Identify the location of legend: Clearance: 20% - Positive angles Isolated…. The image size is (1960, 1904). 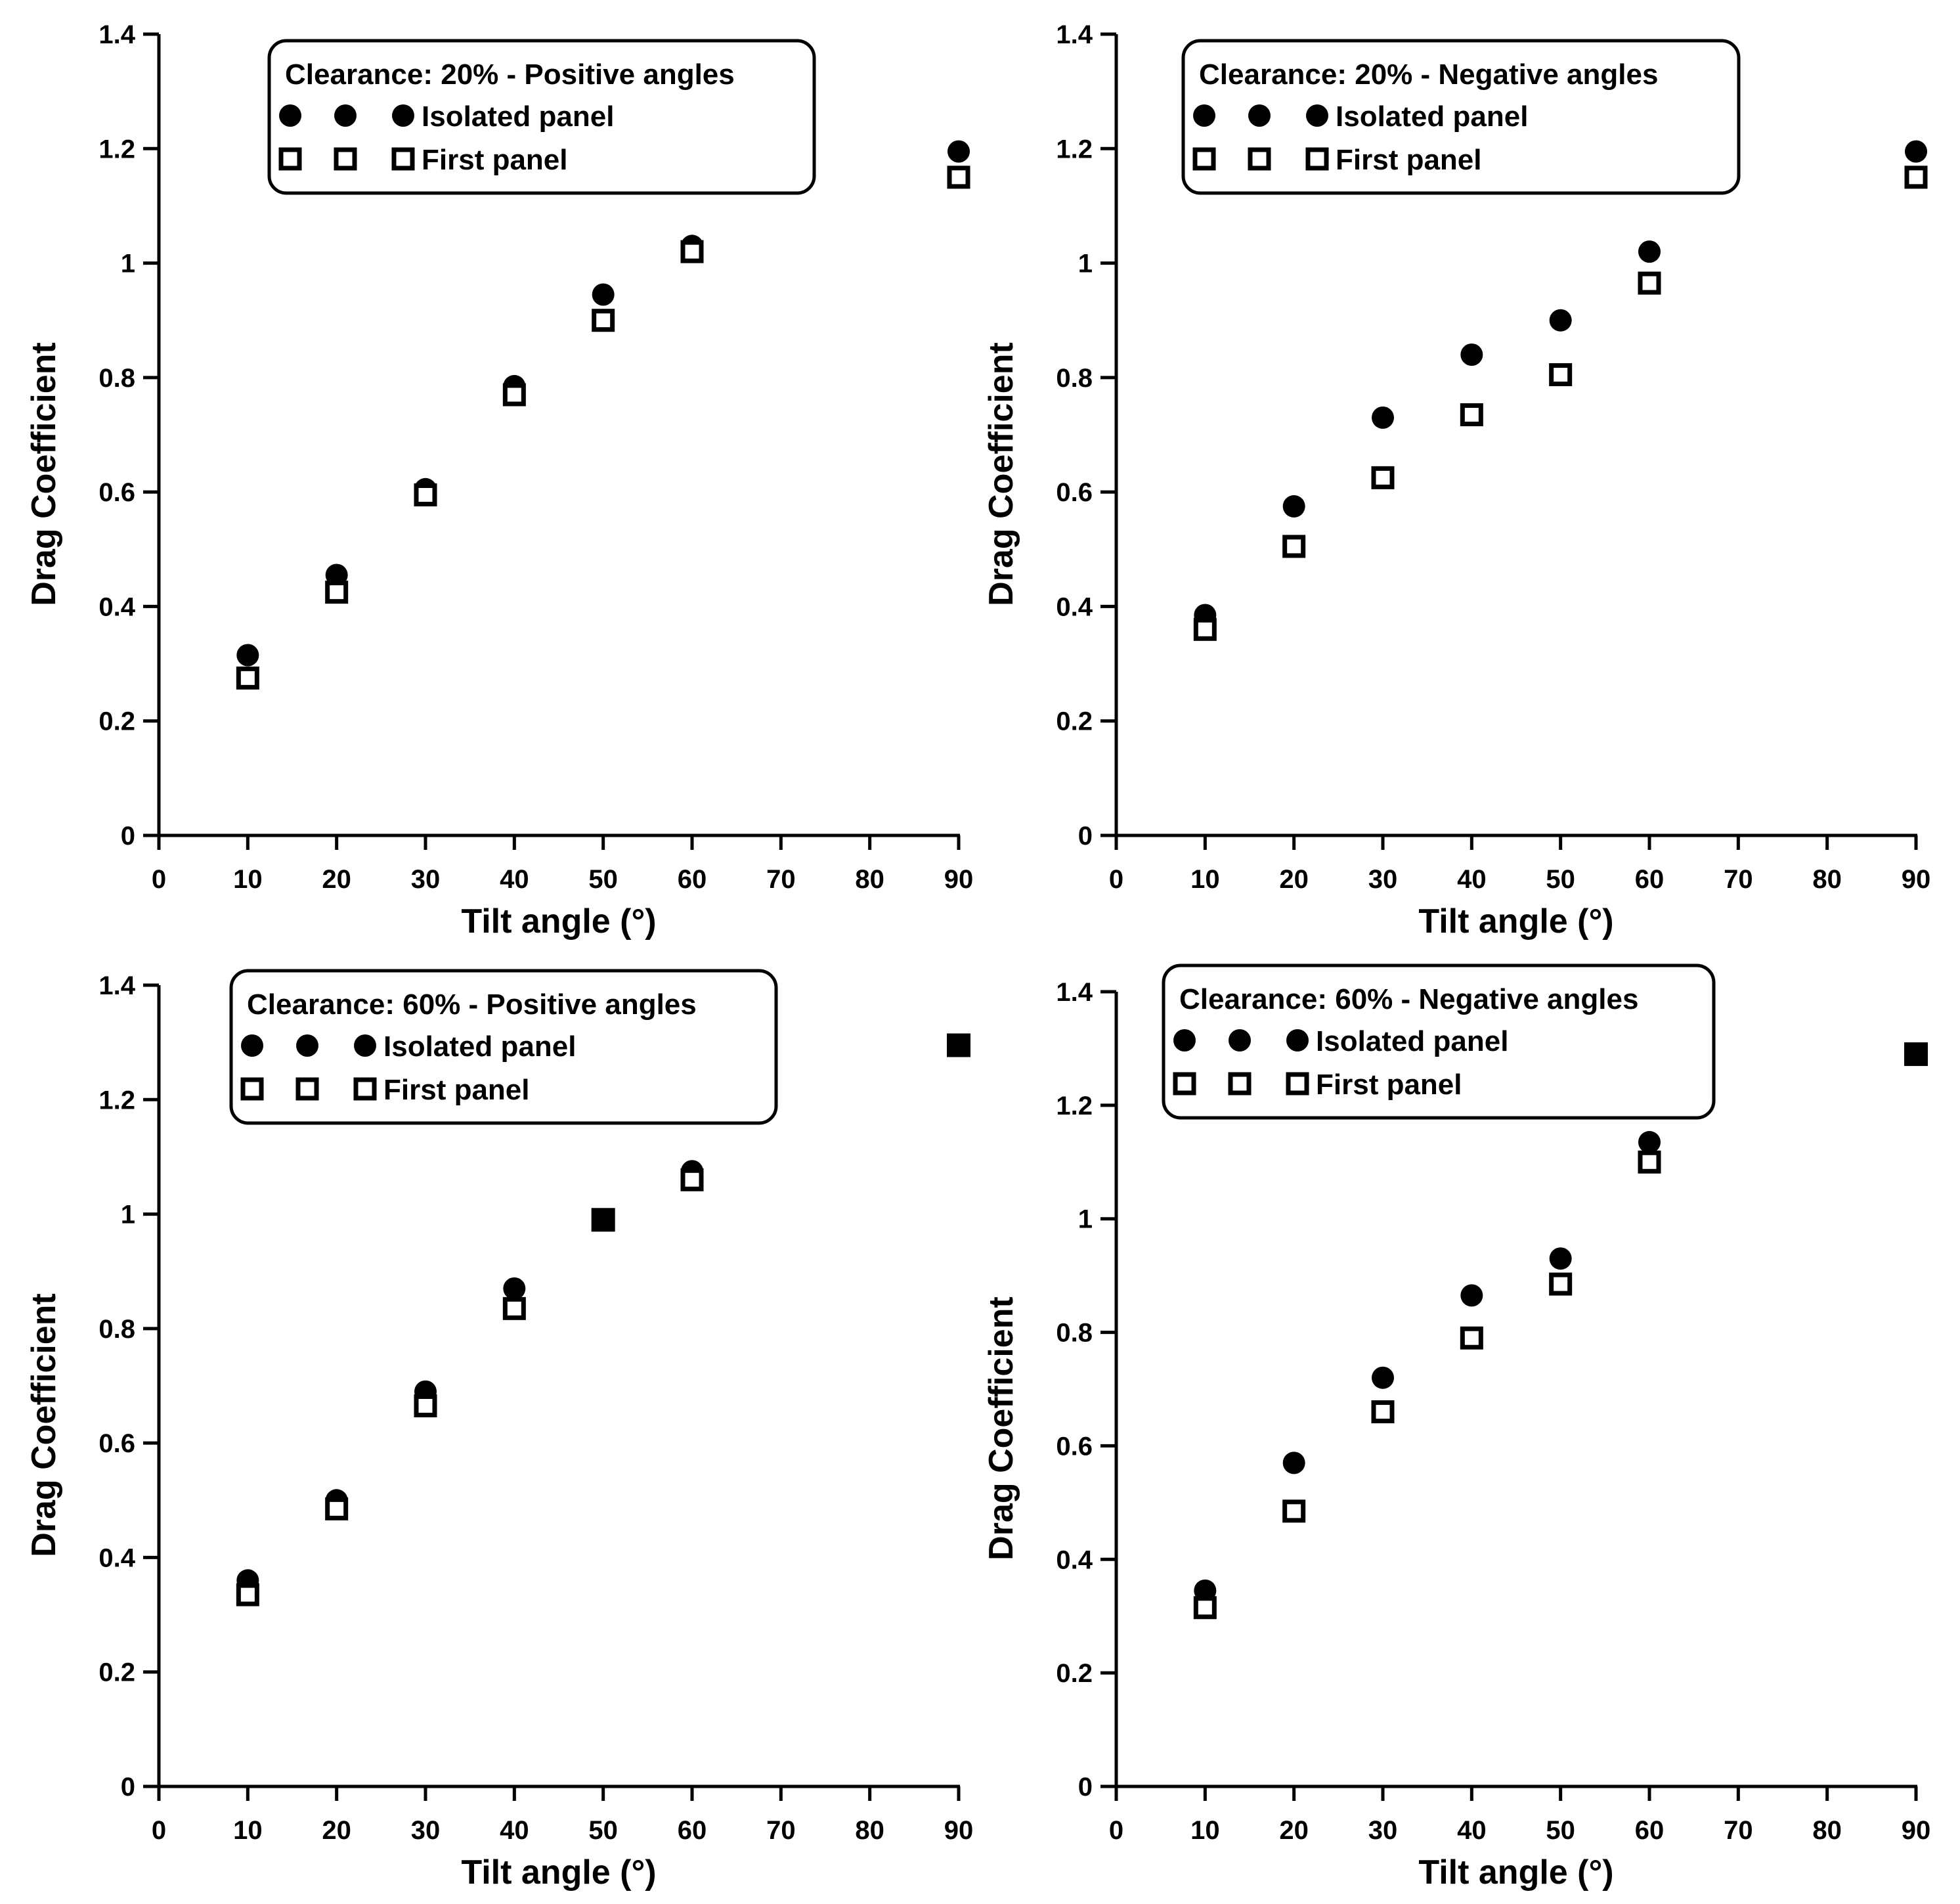
(542, 117).